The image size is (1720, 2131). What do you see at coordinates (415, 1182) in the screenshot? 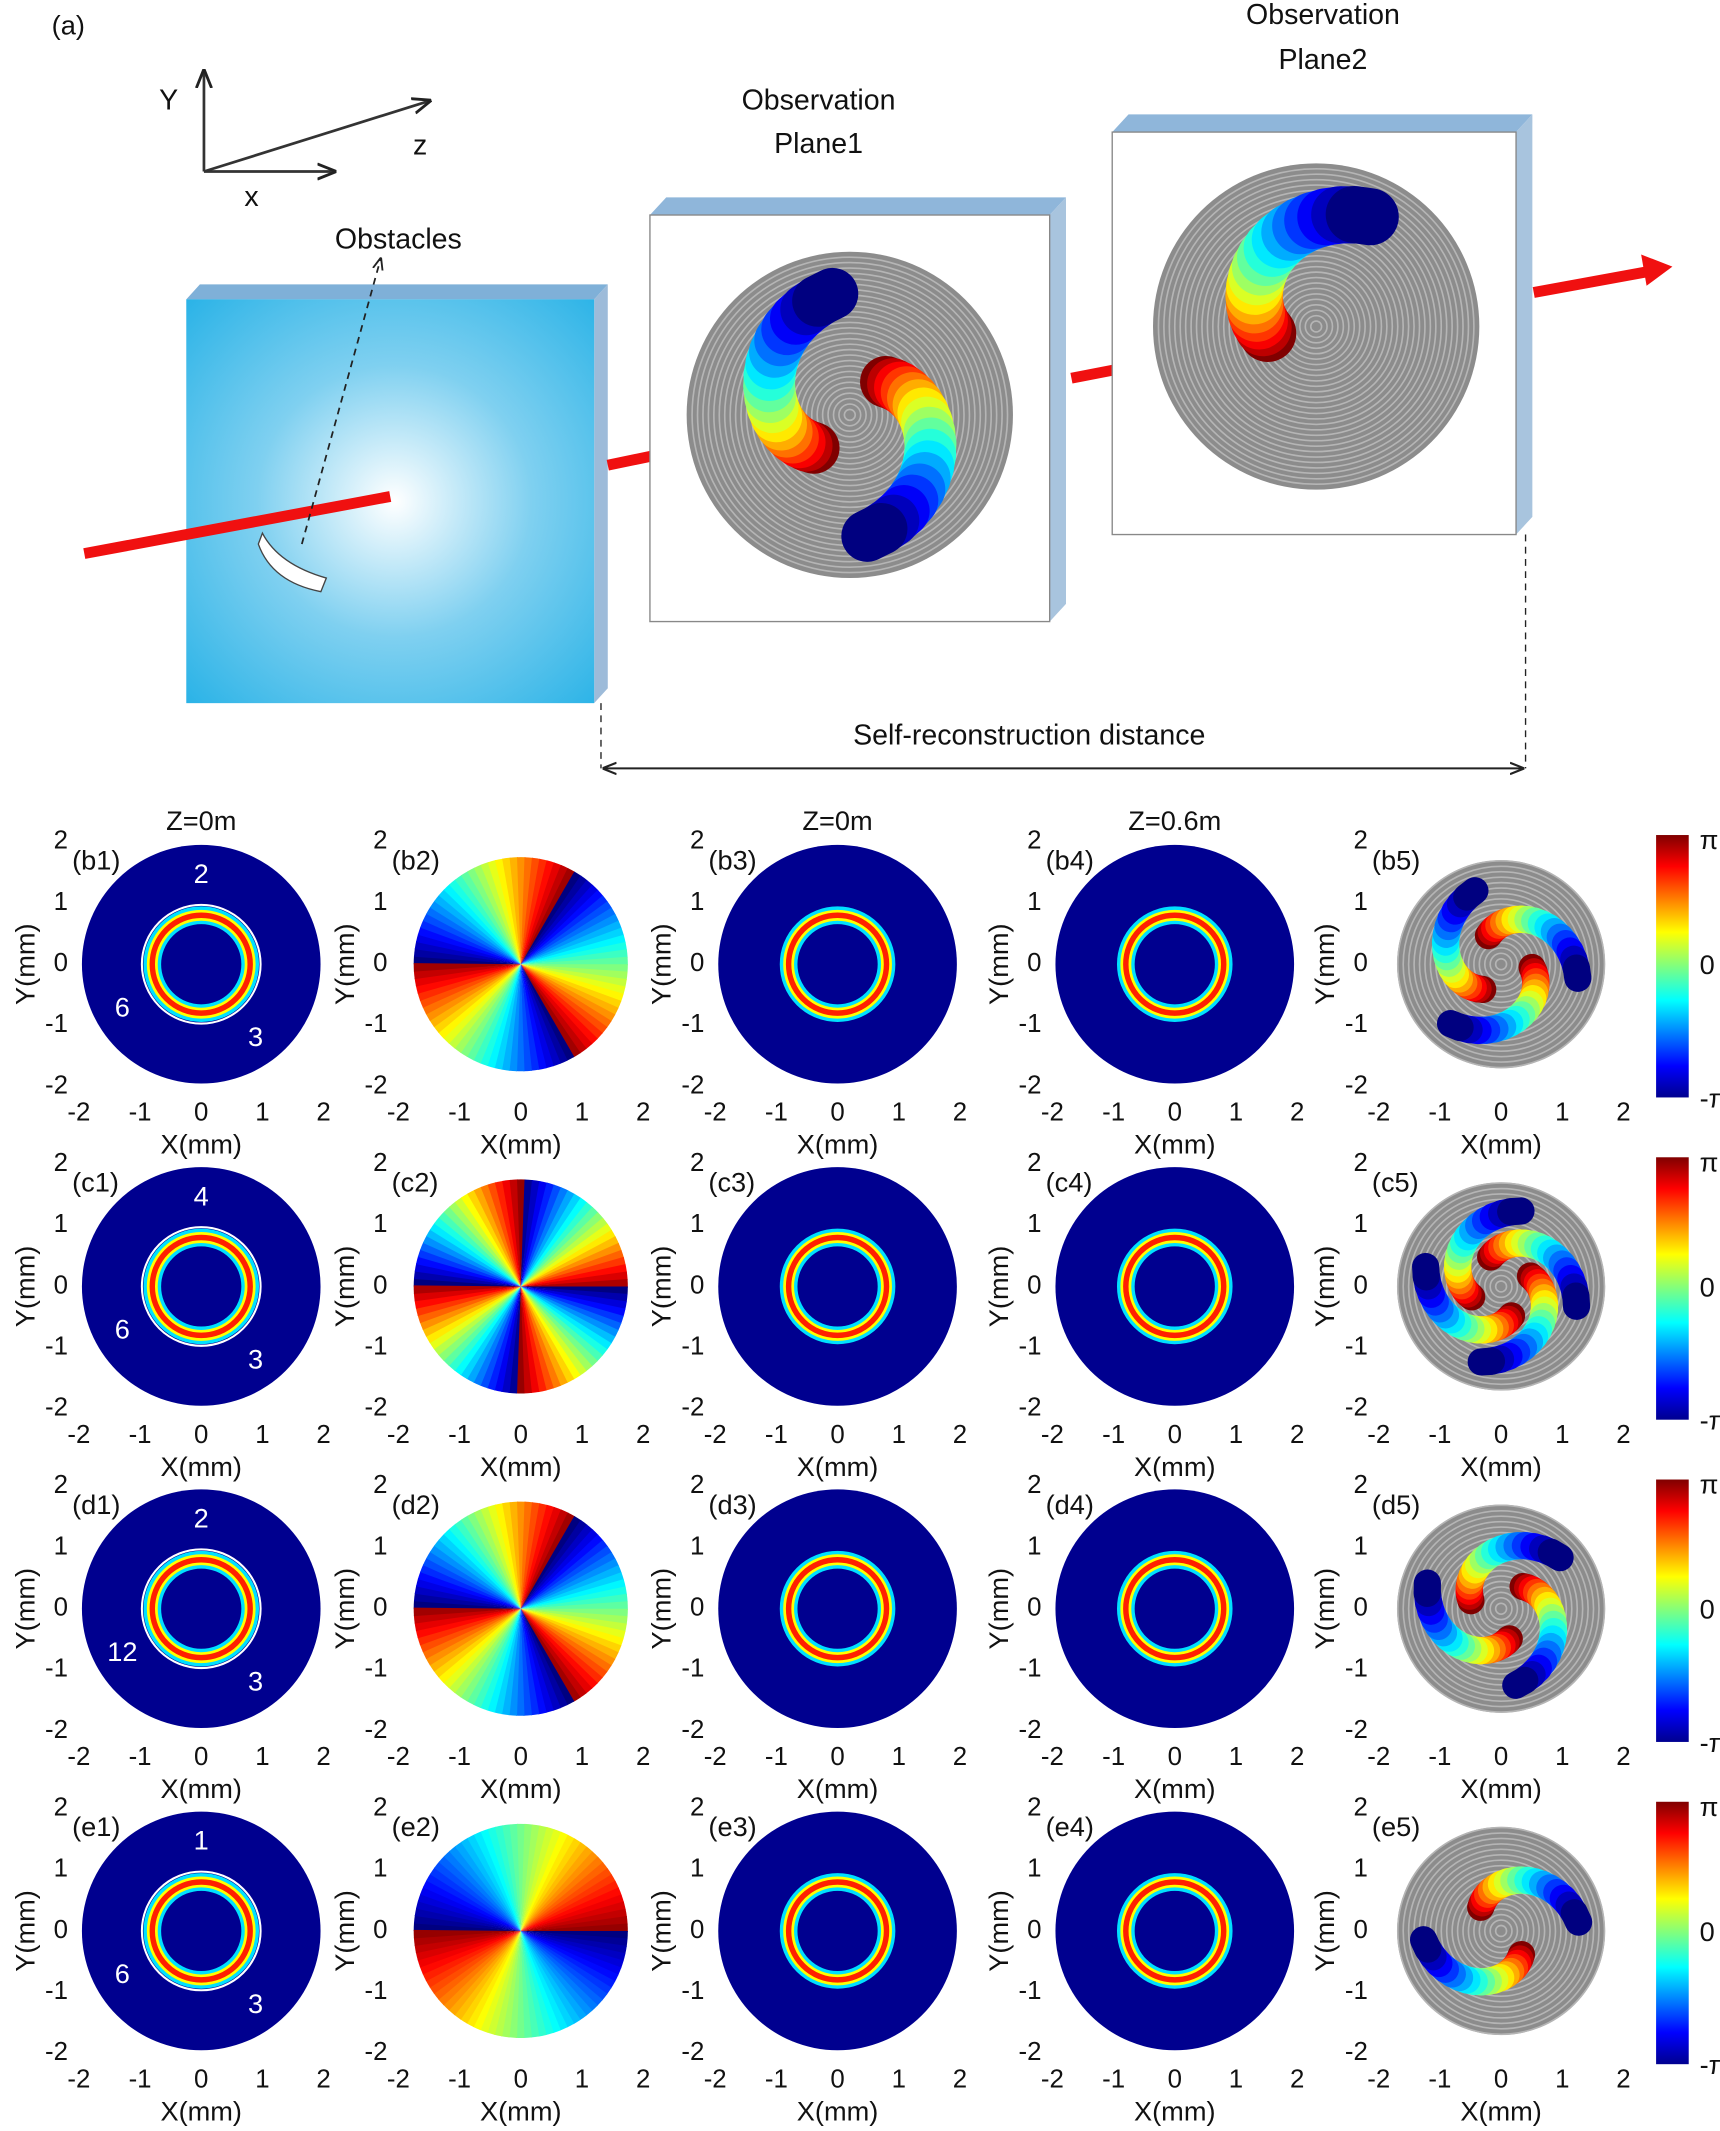
I see `panel-label: (c2)` at bounding box center [415, 1182].